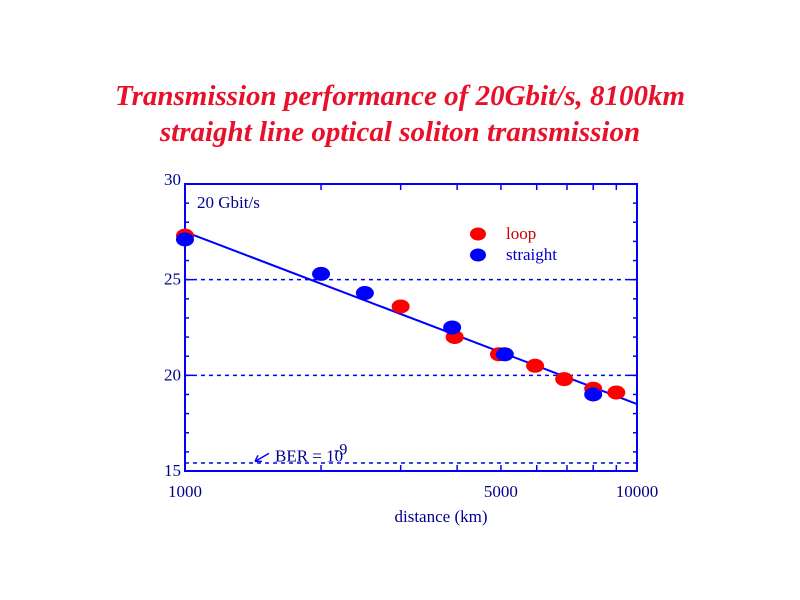 The image size is (800, 600). I want to click on legend-swatch-loop, so click(478, 234).